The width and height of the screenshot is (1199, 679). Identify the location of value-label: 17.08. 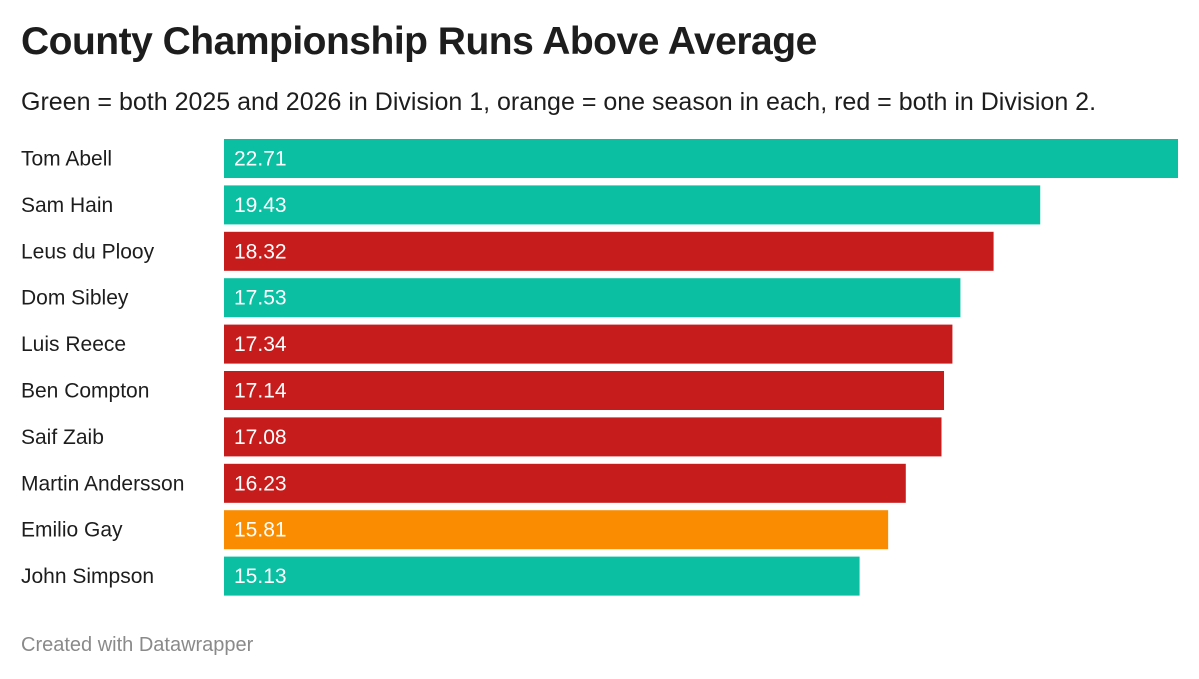
(260, 437).